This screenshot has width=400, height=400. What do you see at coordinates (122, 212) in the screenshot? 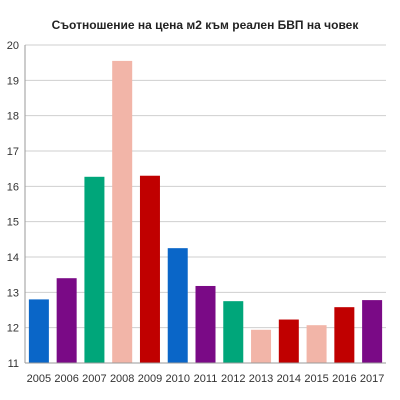
I see `bar-2008` at bounding box center [122, 212].